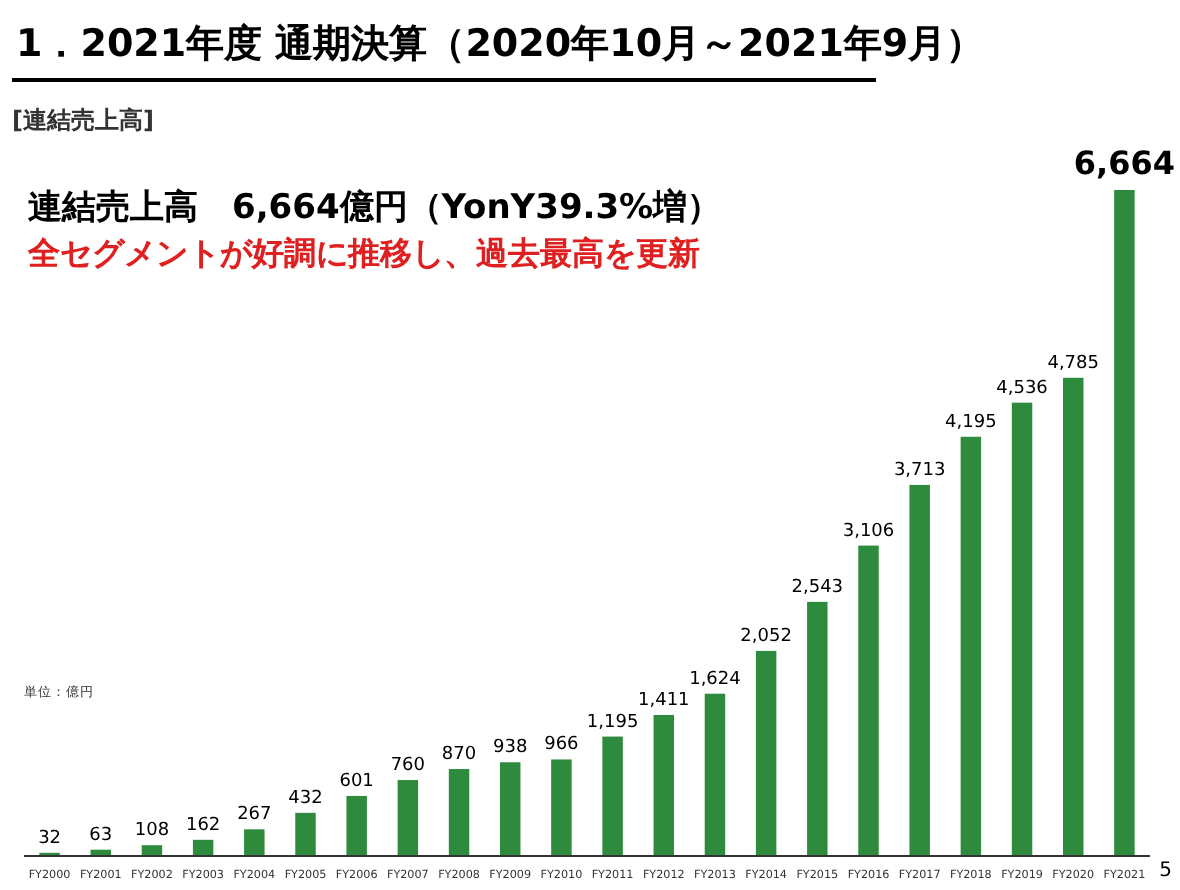  What do you see at coordinates (305, 798) in the screenshot?
I see `data-label: 432` at bounding box center [305, 798].